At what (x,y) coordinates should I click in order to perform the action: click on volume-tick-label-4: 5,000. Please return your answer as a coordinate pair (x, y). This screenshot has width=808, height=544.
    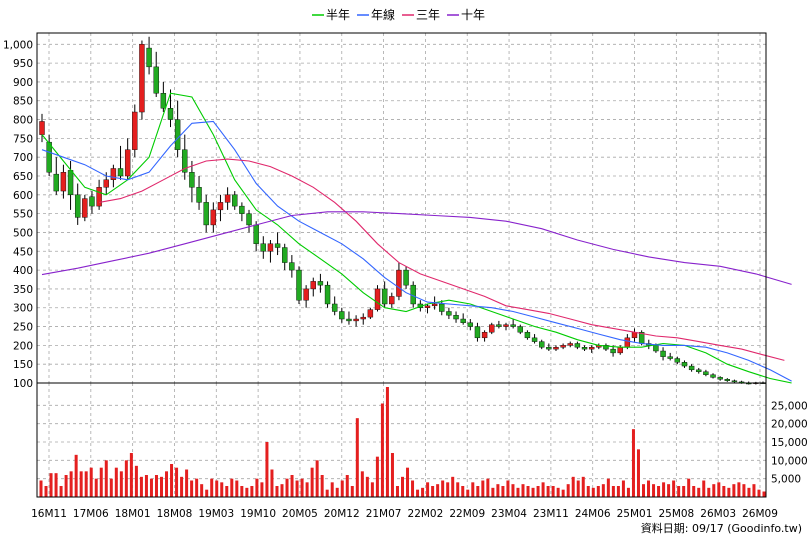
    Looking at the image, I should click on (786, 480).